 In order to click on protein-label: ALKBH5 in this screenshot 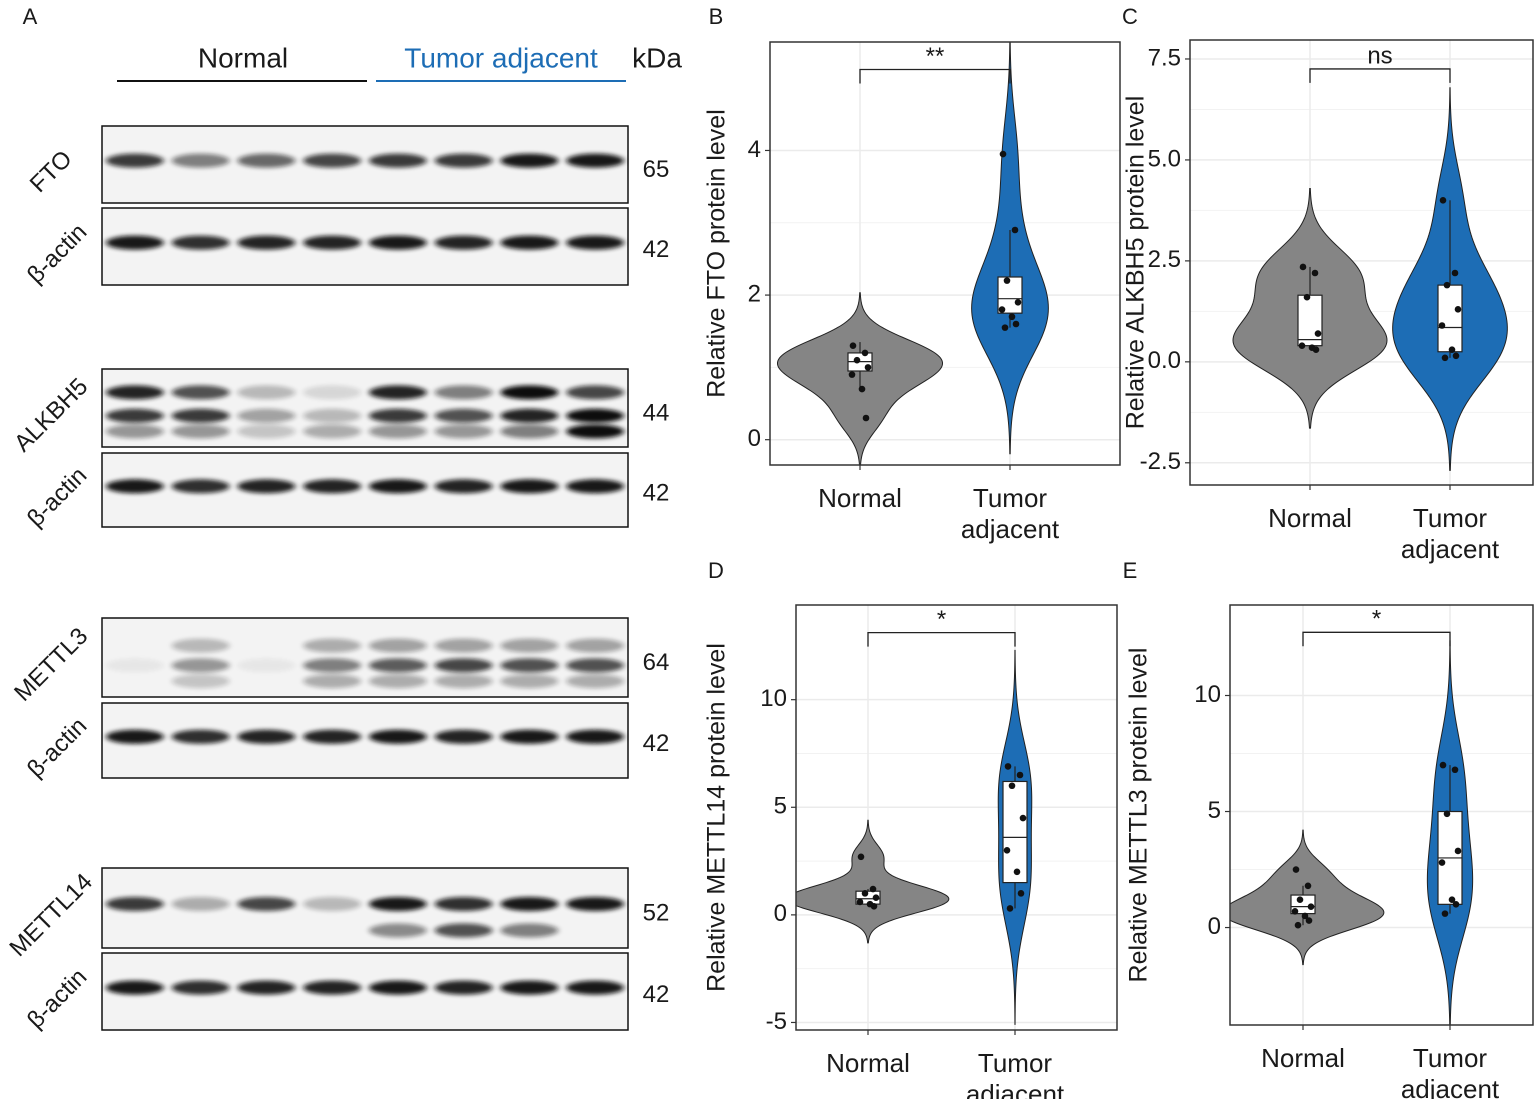, I will do `click(51, 415)`.